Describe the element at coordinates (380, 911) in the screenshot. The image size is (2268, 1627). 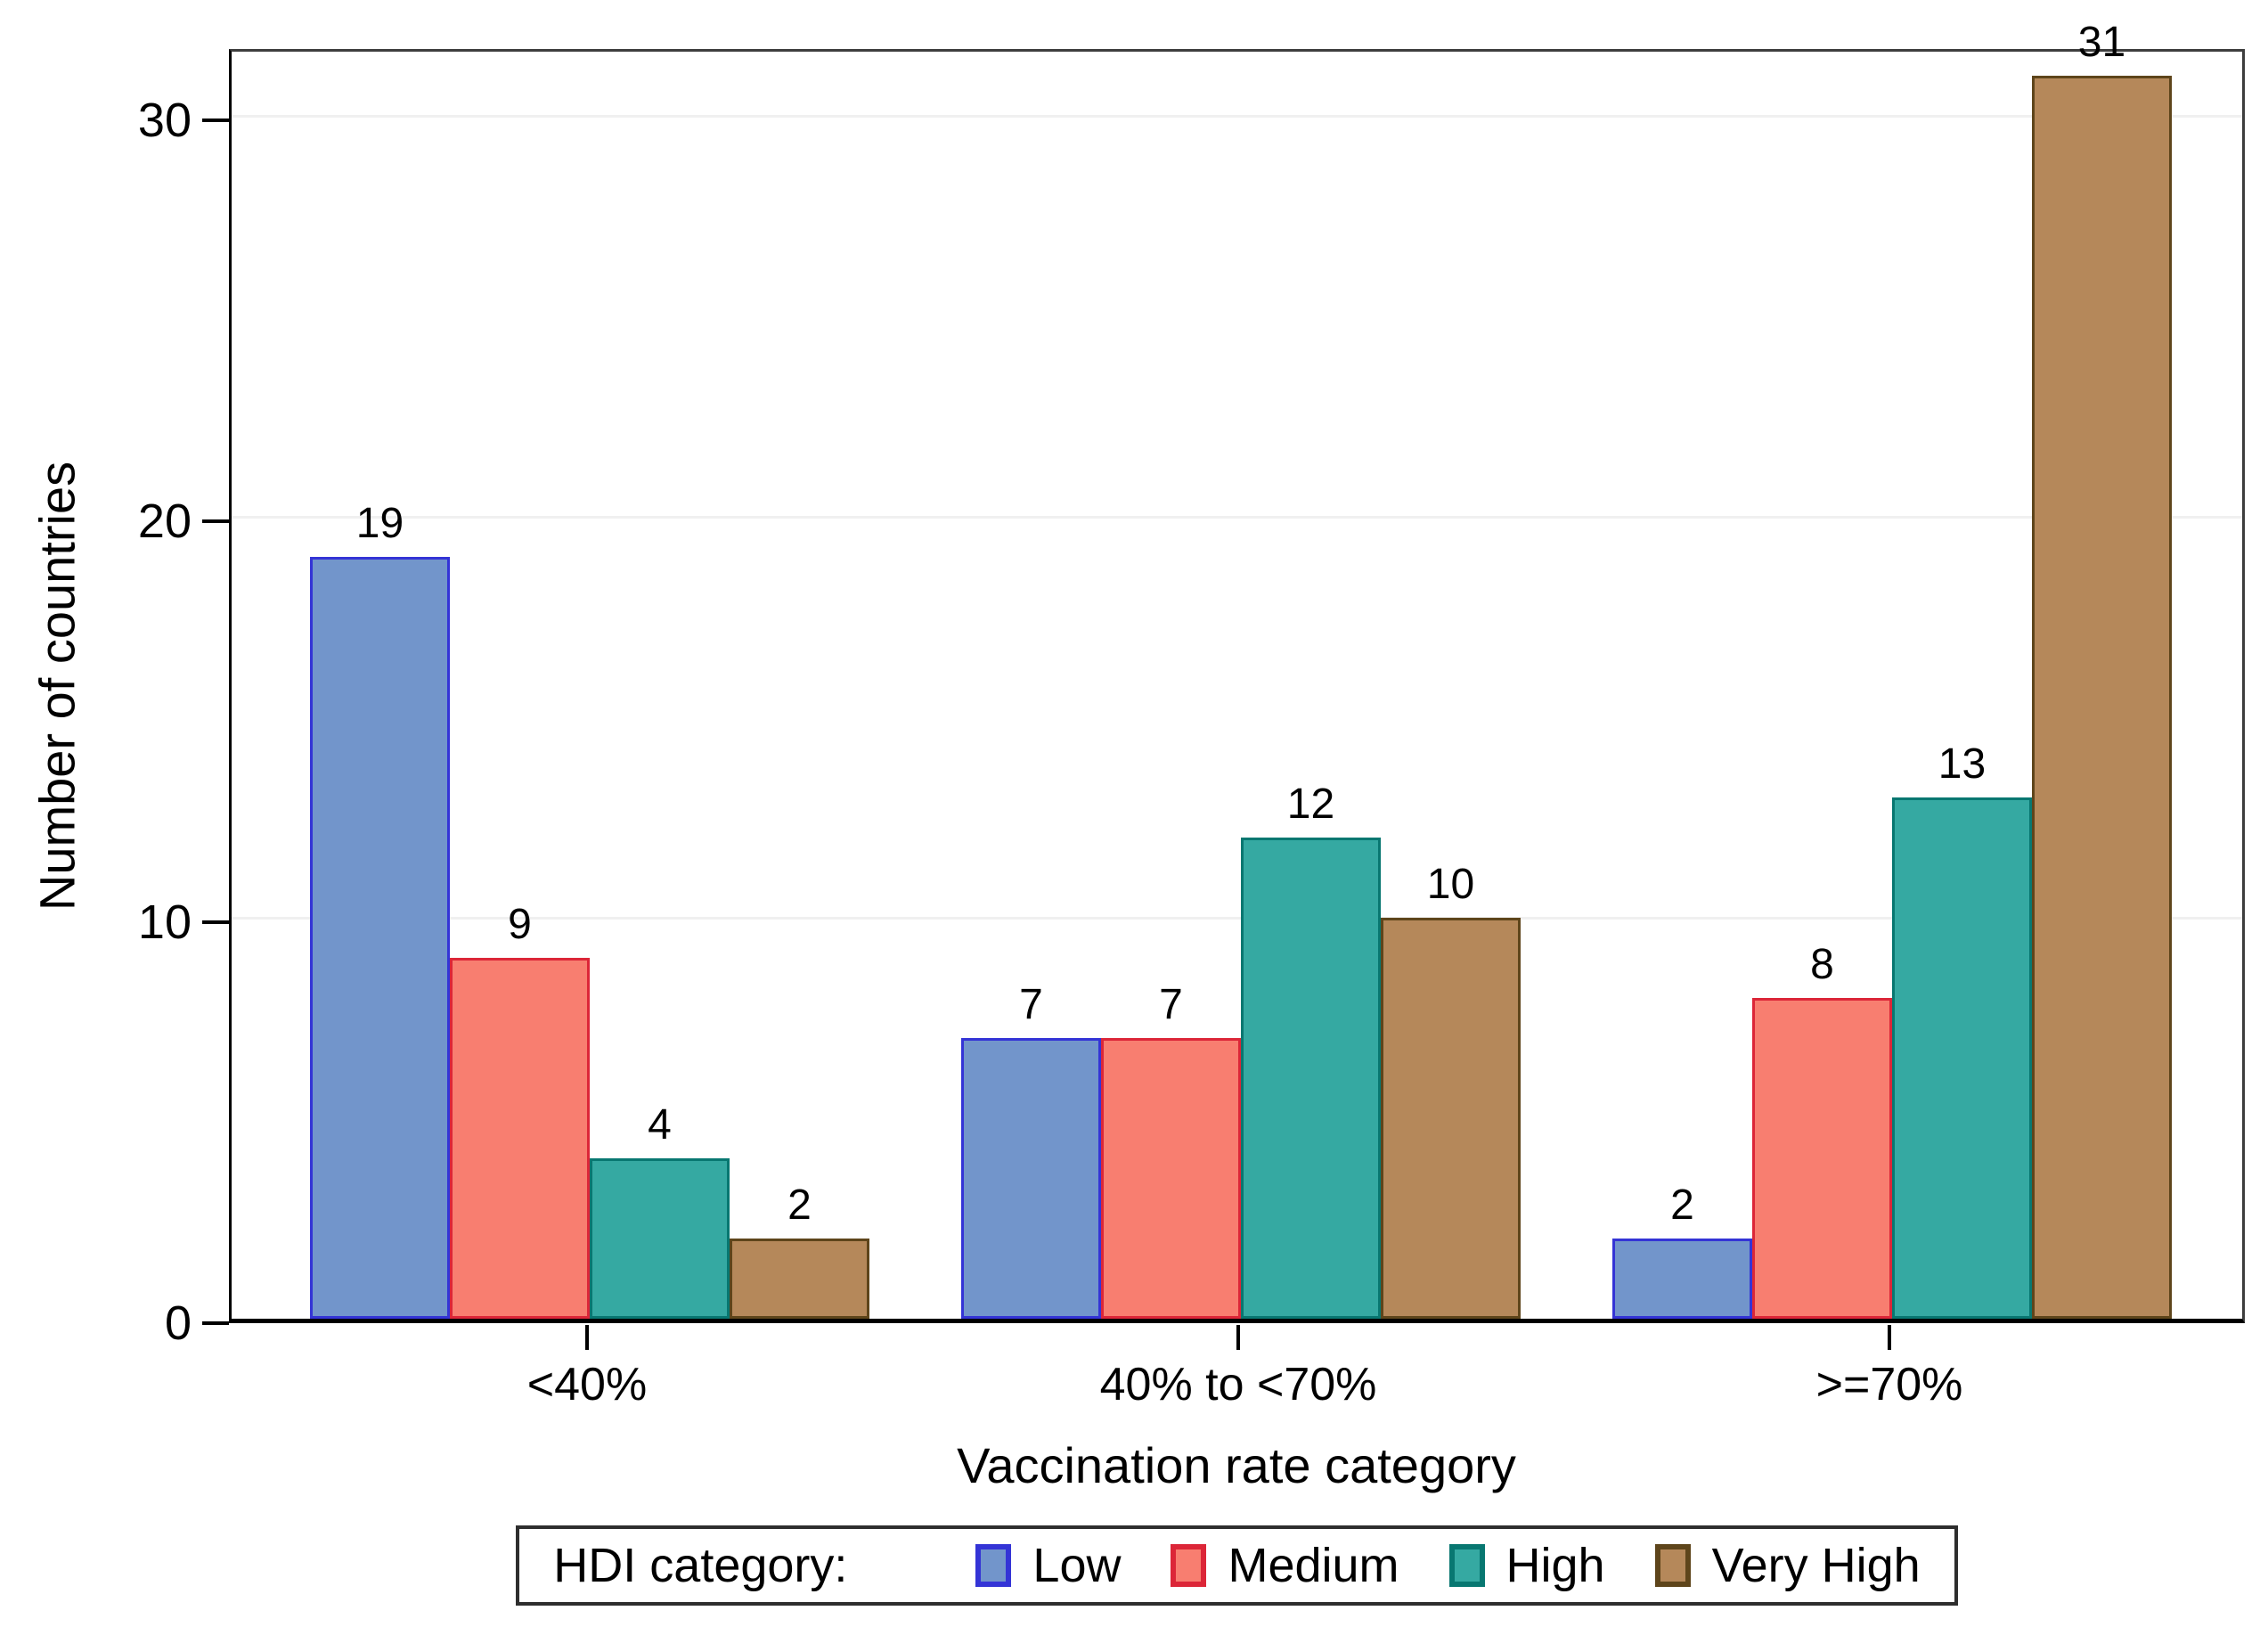
I see `bar-low: 19` at that location.